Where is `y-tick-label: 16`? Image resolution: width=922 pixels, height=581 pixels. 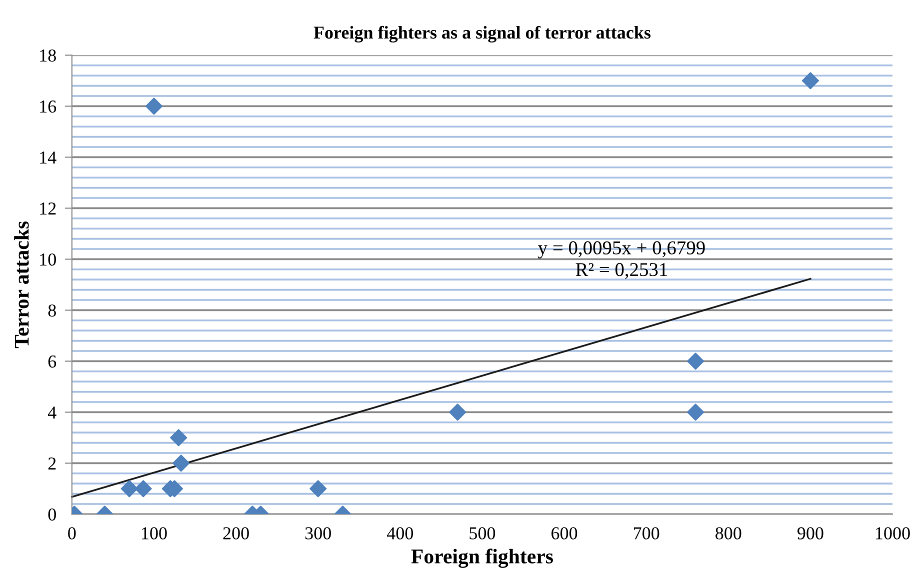
y-tick-label: 16 is located at coordinates (48, 106).